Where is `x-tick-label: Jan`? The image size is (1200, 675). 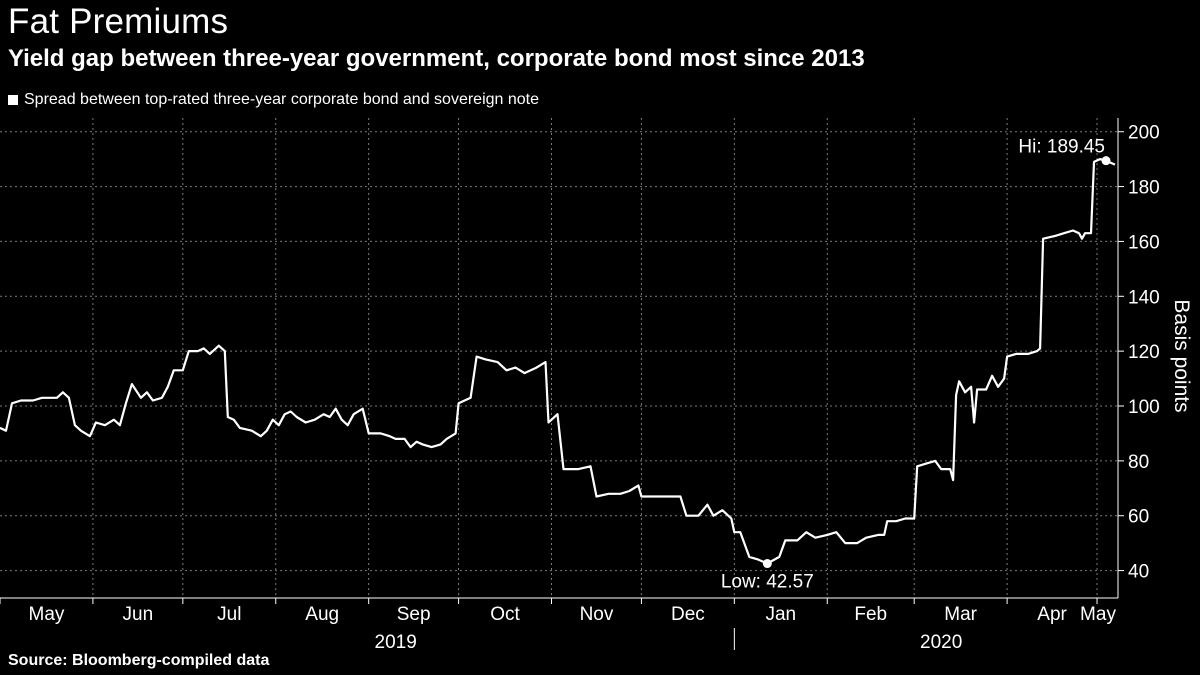 x-tick-label: Jan is located at coordinates (780, 614).